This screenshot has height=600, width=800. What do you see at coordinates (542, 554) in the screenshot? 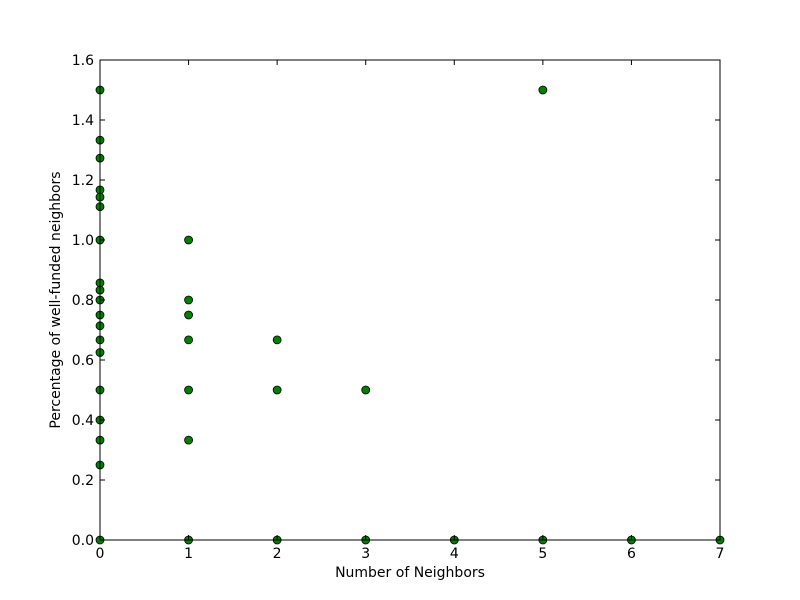
I see `x-tick-label: 5` at bounding box center [542, 554].